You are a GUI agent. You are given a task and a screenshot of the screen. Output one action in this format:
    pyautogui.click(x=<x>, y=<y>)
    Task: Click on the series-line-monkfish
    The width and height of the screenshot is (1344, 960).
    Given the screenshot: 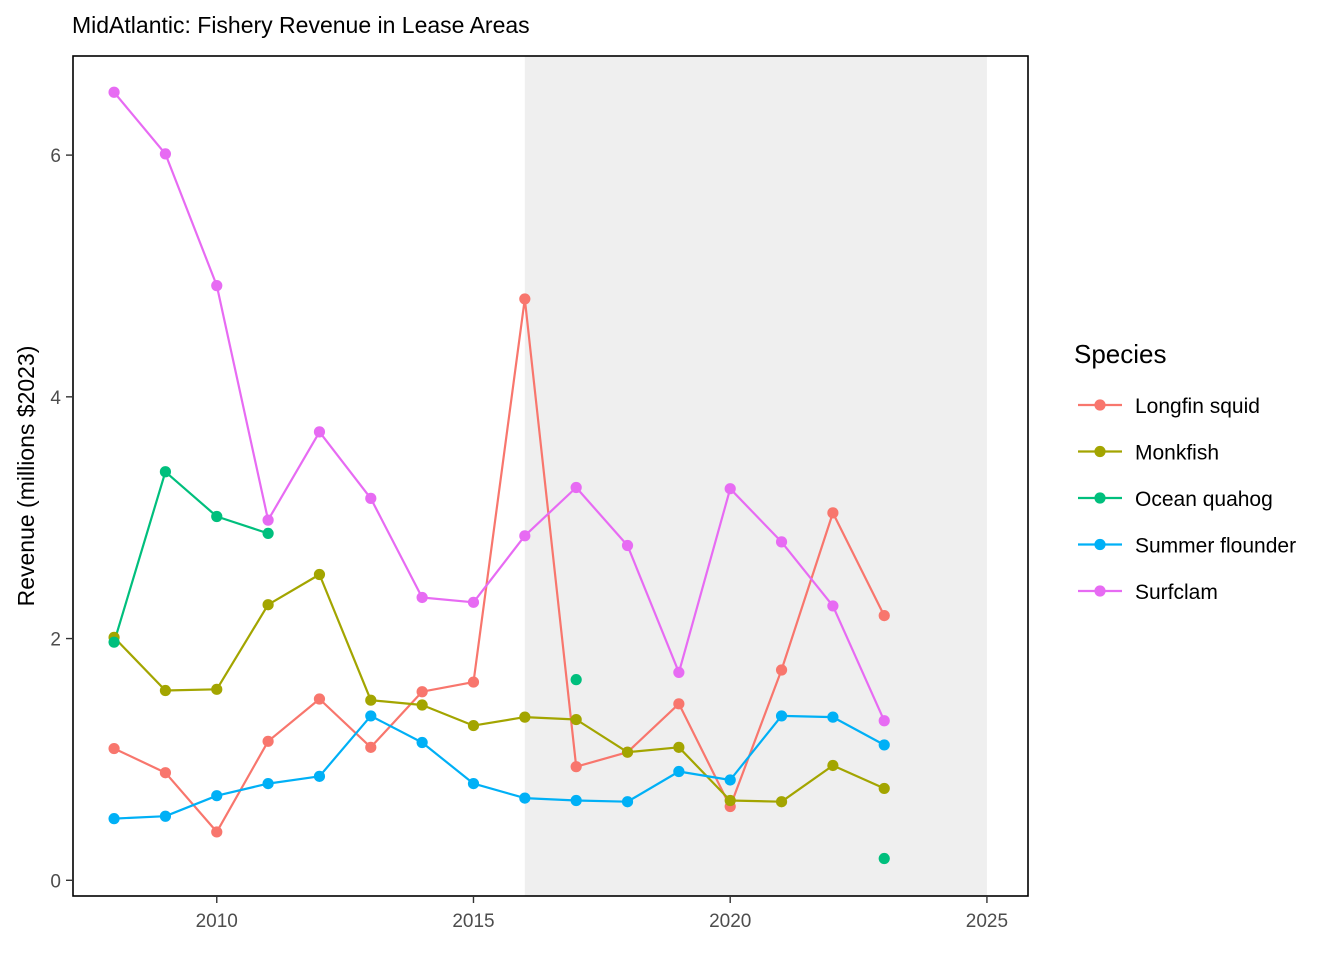 What is the action you would take?
    pyautogui.click(x=499, y=688)
    